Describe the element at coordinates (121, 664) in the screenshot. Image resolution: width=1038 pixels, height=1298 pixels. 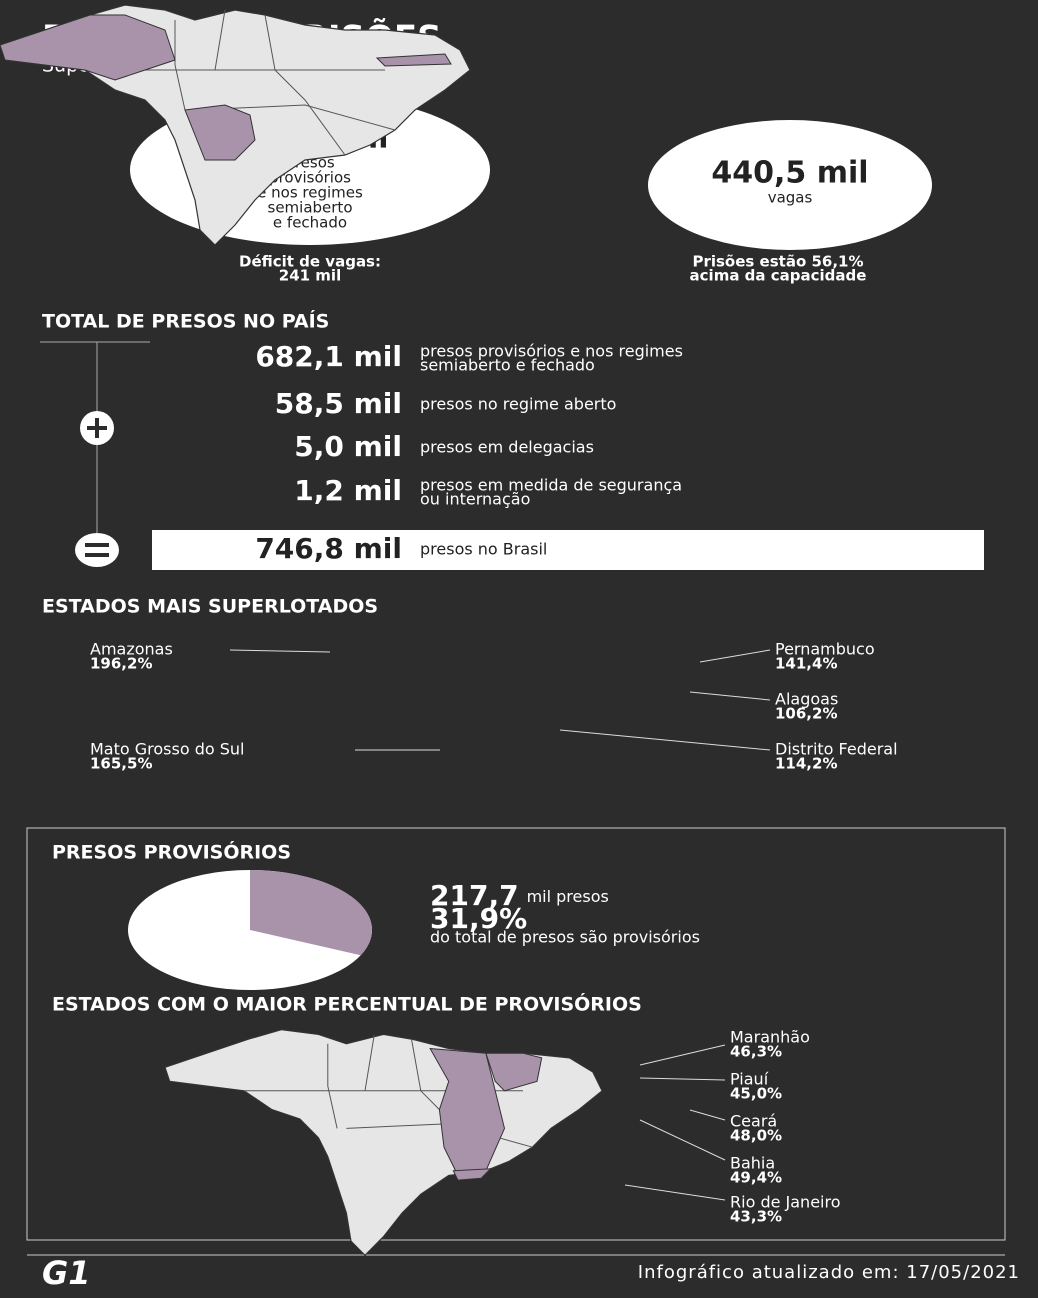
I see `state-value: 196,2%` at that location.